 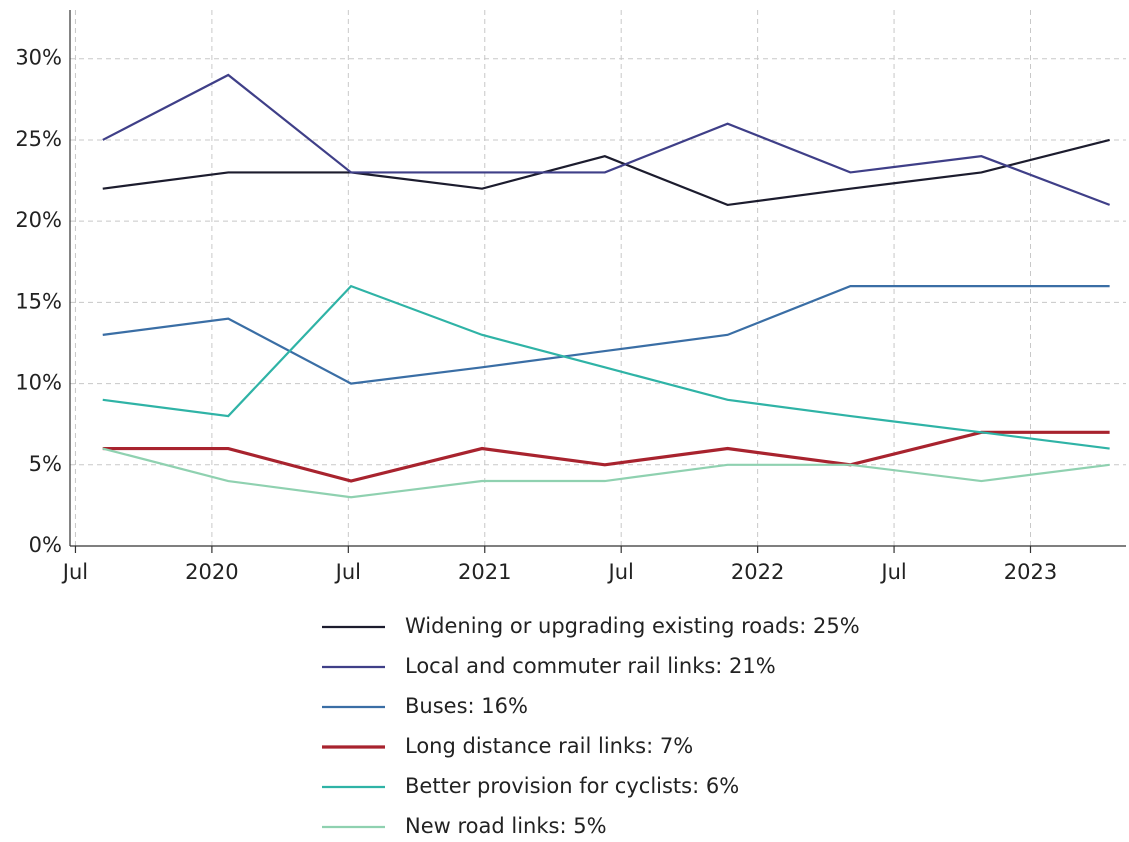 I want to click on x-tick-label: 2021, so click(x=484, y=572).